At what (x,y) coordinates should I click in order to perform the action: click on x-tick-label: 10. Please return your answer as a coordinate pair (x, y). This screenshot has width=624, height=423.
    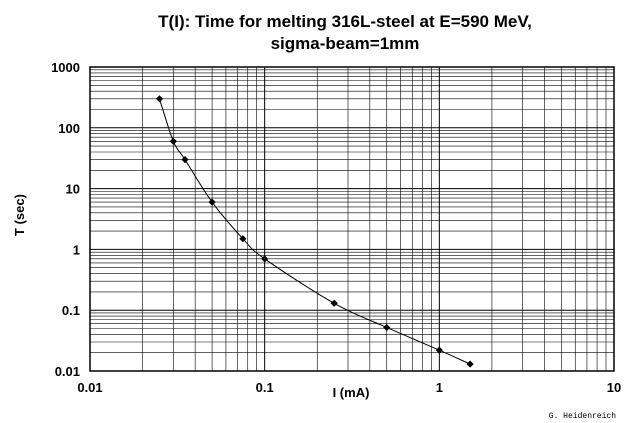
    Looking at the image, I should click on (614, 387).